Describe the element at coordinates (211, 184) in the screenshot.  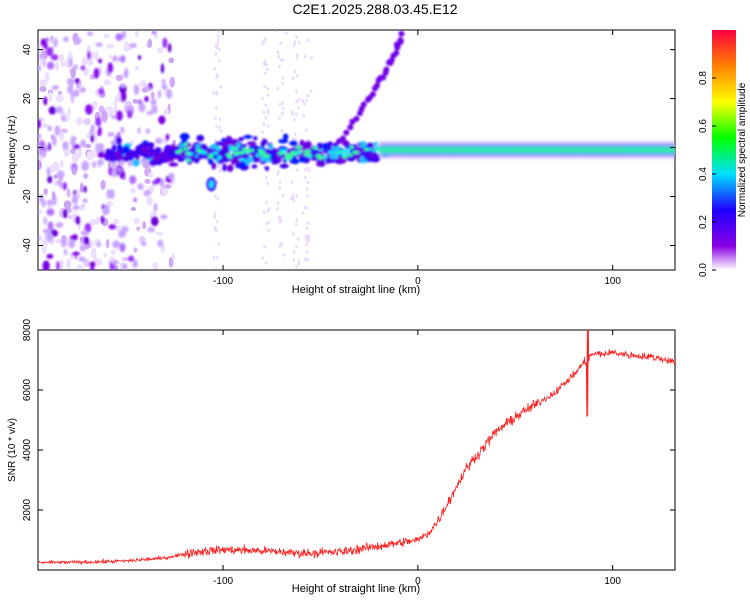
I see `outlier-core` at that location.